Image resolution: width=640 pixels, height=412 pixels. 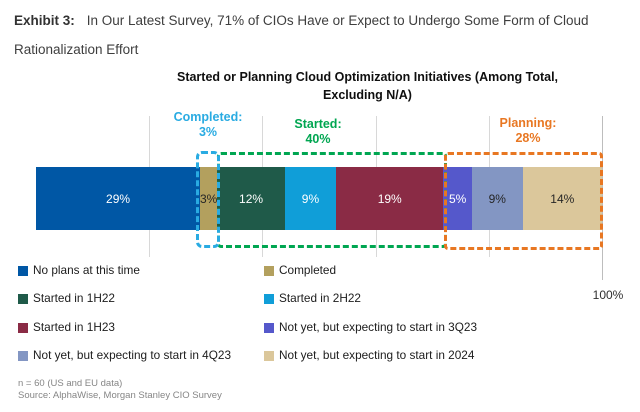 What do you see at coordinates (378, 327) in the screenshot?
I see `legend-label: Not yet, but expecting to start in 3Q23` at bounding box center [378, 327].